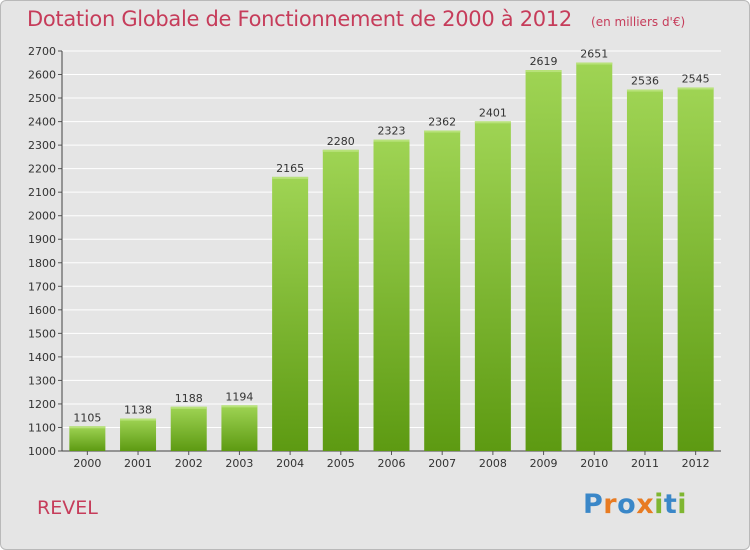  Describe the element at coordinates (442, 290) in the screenshot. I see `bar-2007` at that location.